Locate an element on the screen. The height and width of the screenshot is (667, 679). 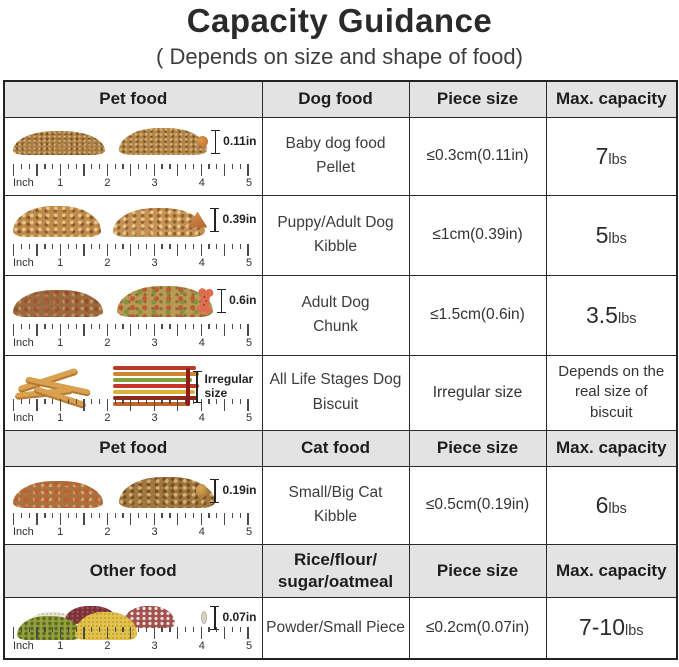
food-name-line1: Small/Big Cat is located at coordinates (335, 492).